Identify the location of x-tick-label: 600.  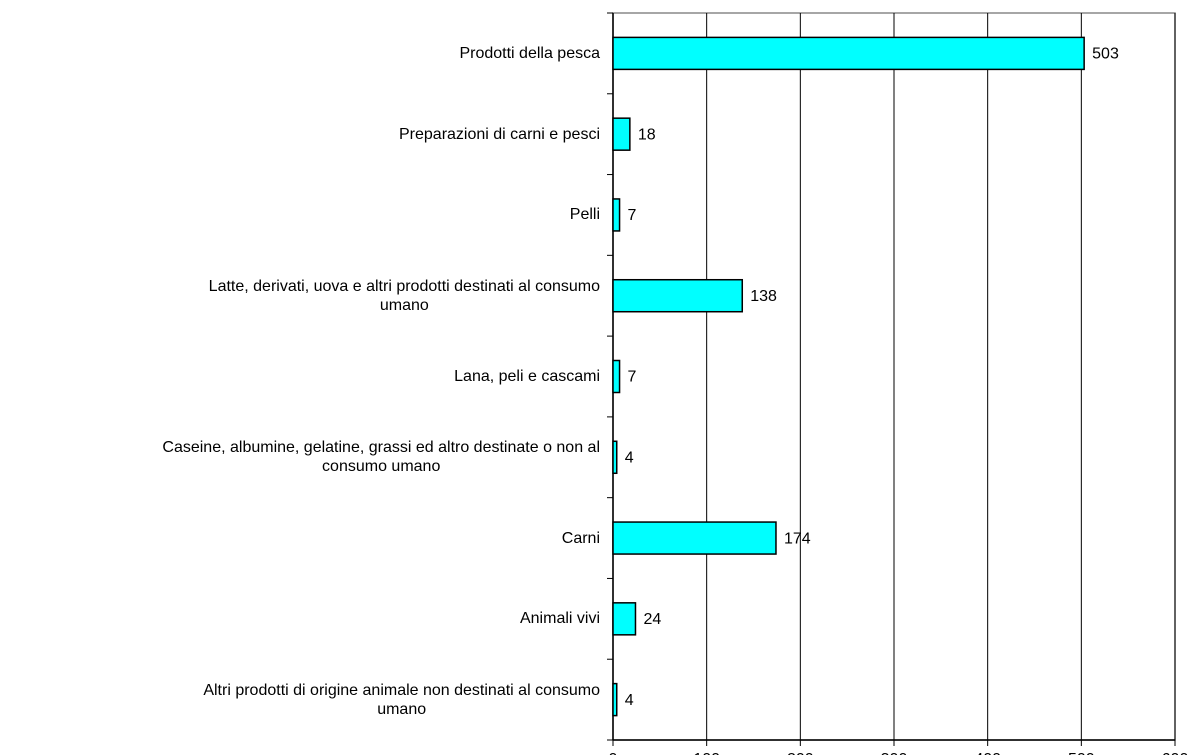
(1175, 753).